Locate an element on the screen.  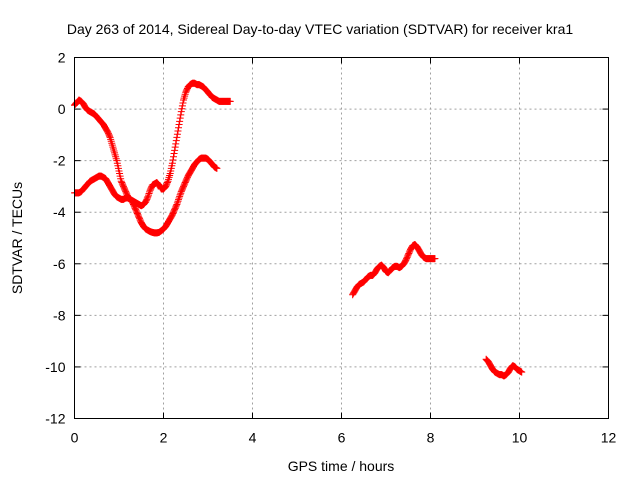
y-tick-label: -6 is located at coordinates (59, 264).